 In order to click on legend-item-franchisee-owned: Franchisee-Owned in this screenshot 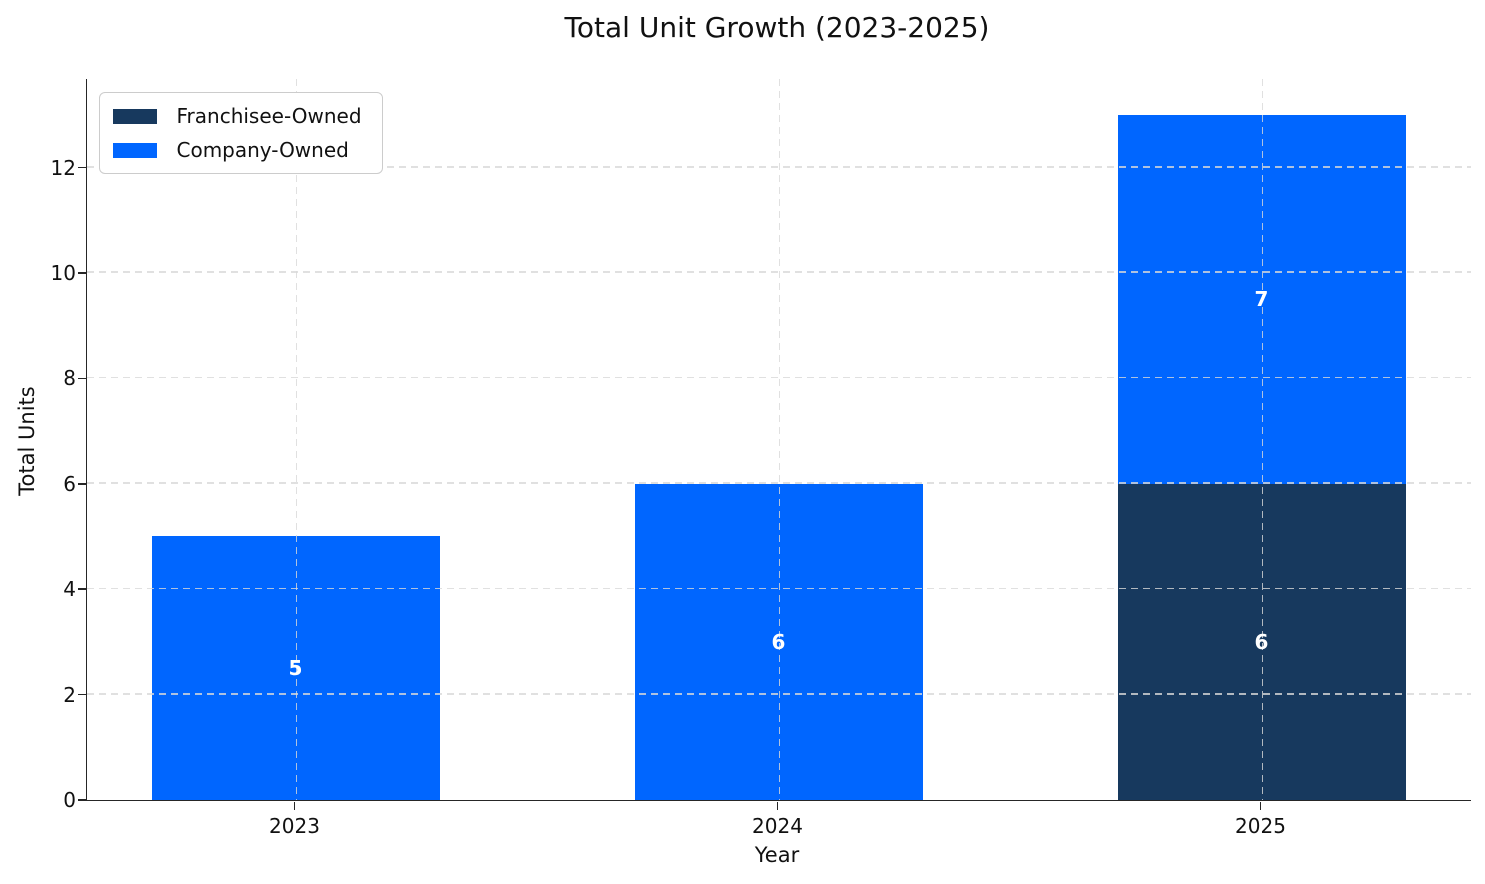, I will do `click(237, 116)`.